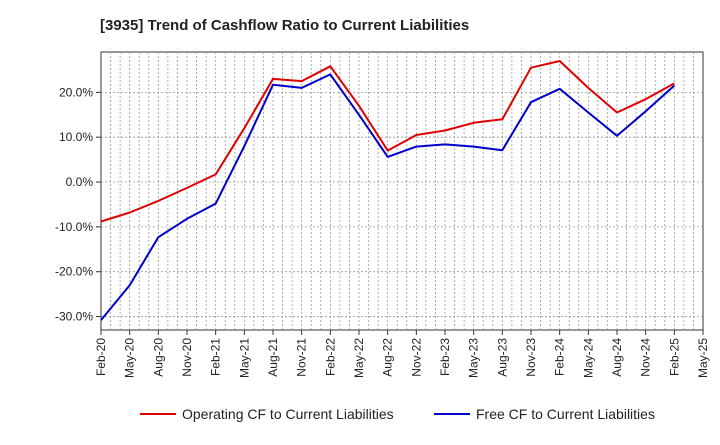 The image size is (720, 445). What do you see at coordinates (302, 357) in the screenshot?
I see `x-tick-label: Nov-21` at bounding box center [302, 357].